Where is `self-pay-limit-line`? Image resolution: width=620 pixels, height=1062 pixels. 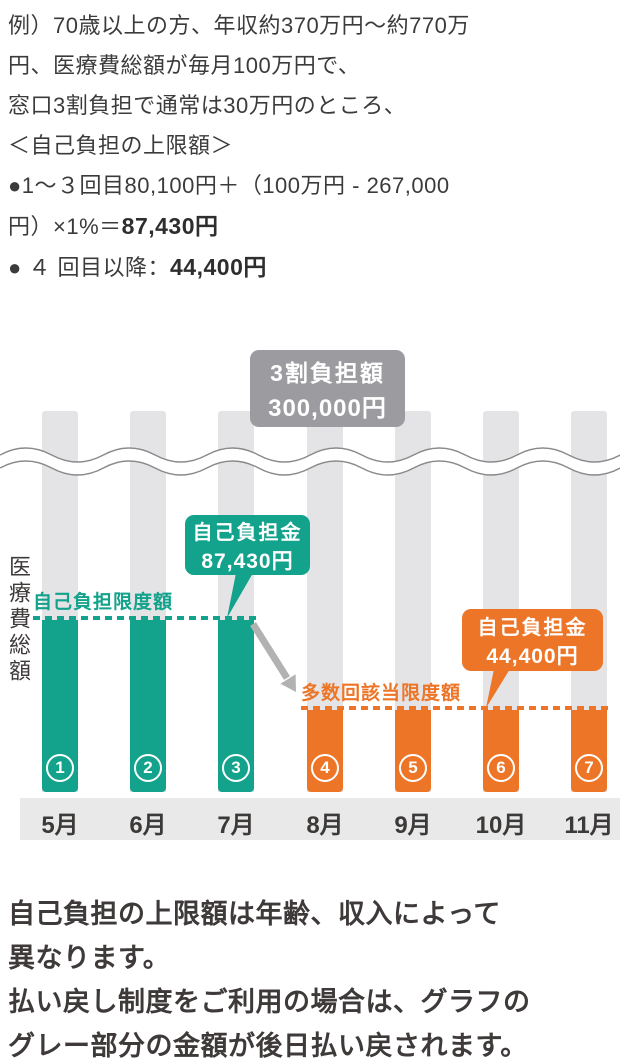
self-pay-limit-line is located at coordinates (145, 618).